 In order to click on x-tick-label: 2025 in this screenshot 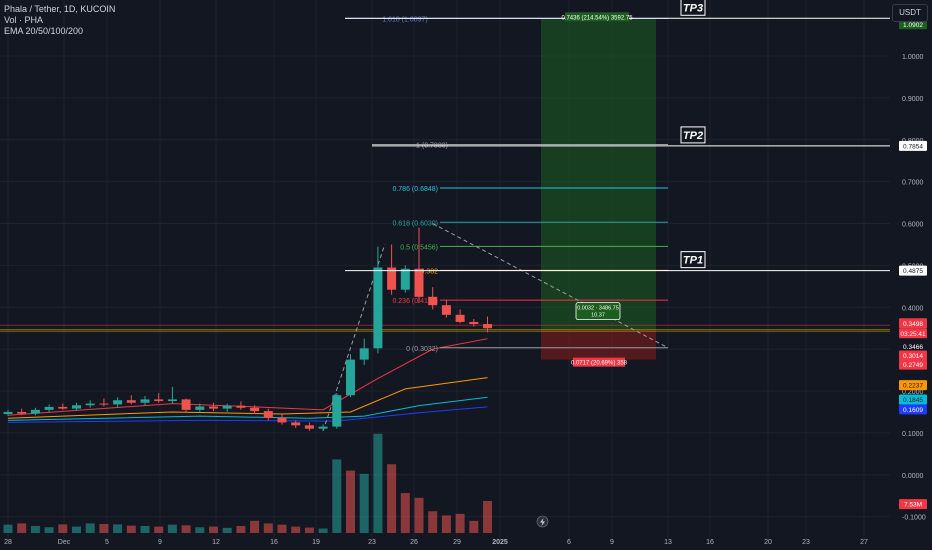, I will do `click(500, 542)`.